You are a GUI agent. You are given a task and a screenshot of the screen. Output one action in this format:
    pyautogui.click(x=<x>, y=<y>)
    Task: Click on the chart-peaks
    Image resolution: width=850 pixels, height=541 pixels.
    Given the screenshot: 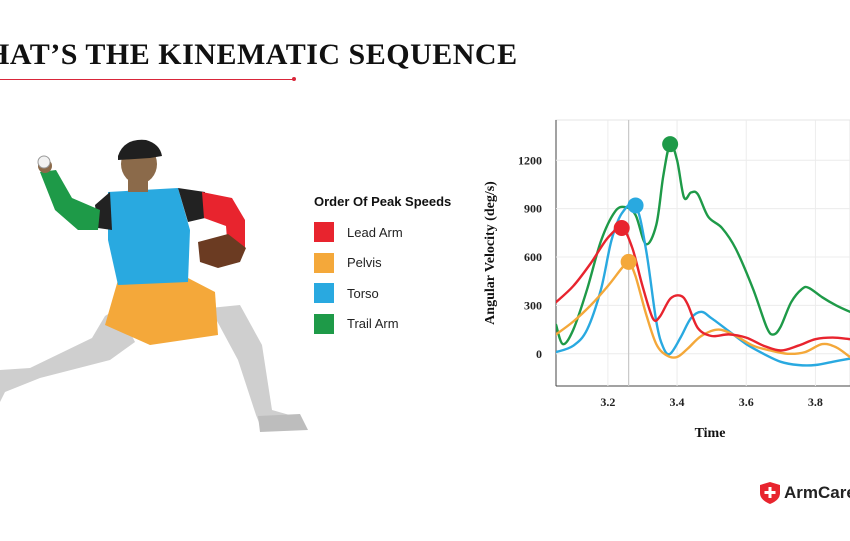 What is the action you would take?
    pyautogui.click(x=646, y=203)
    